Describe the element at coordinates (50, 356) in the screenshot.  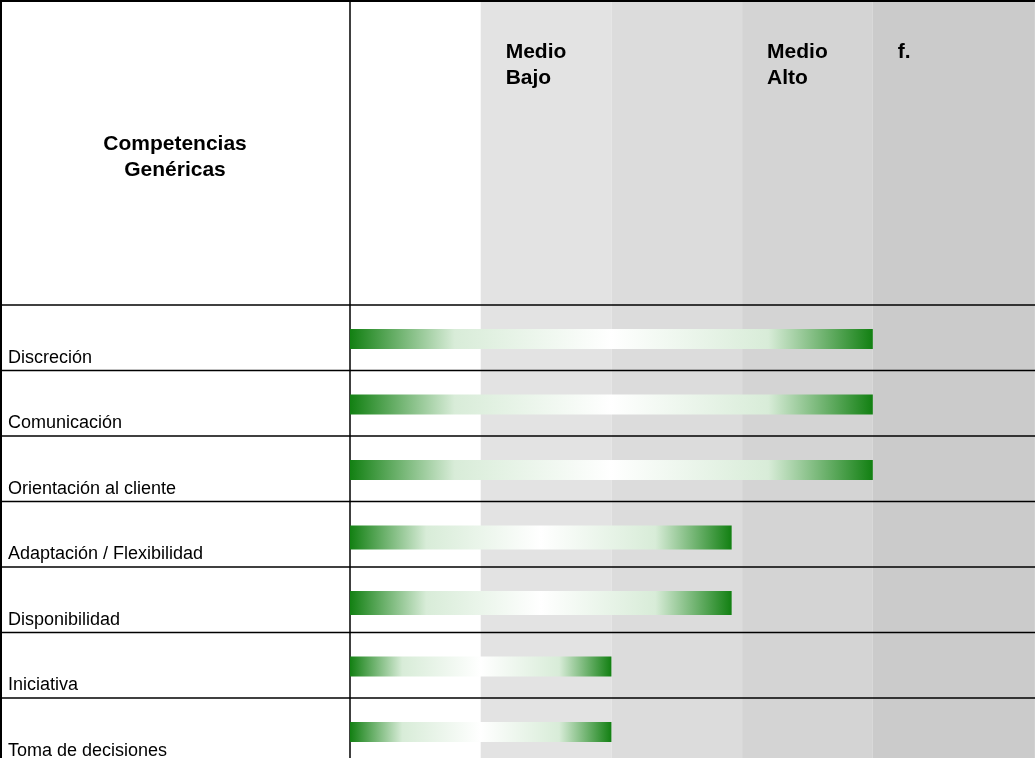
I see `y-tick-label: Discreción` at that location.